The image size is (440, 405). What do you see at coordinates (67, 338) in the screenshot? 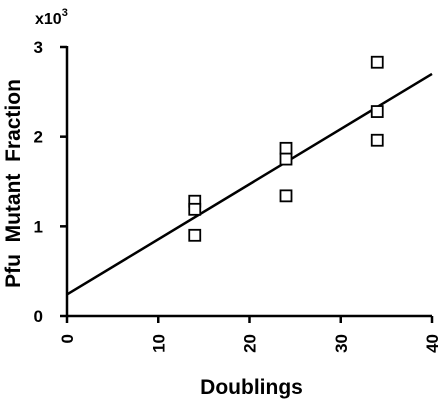
I see `x-tick-label: 0` at bounding box center [67, 338].